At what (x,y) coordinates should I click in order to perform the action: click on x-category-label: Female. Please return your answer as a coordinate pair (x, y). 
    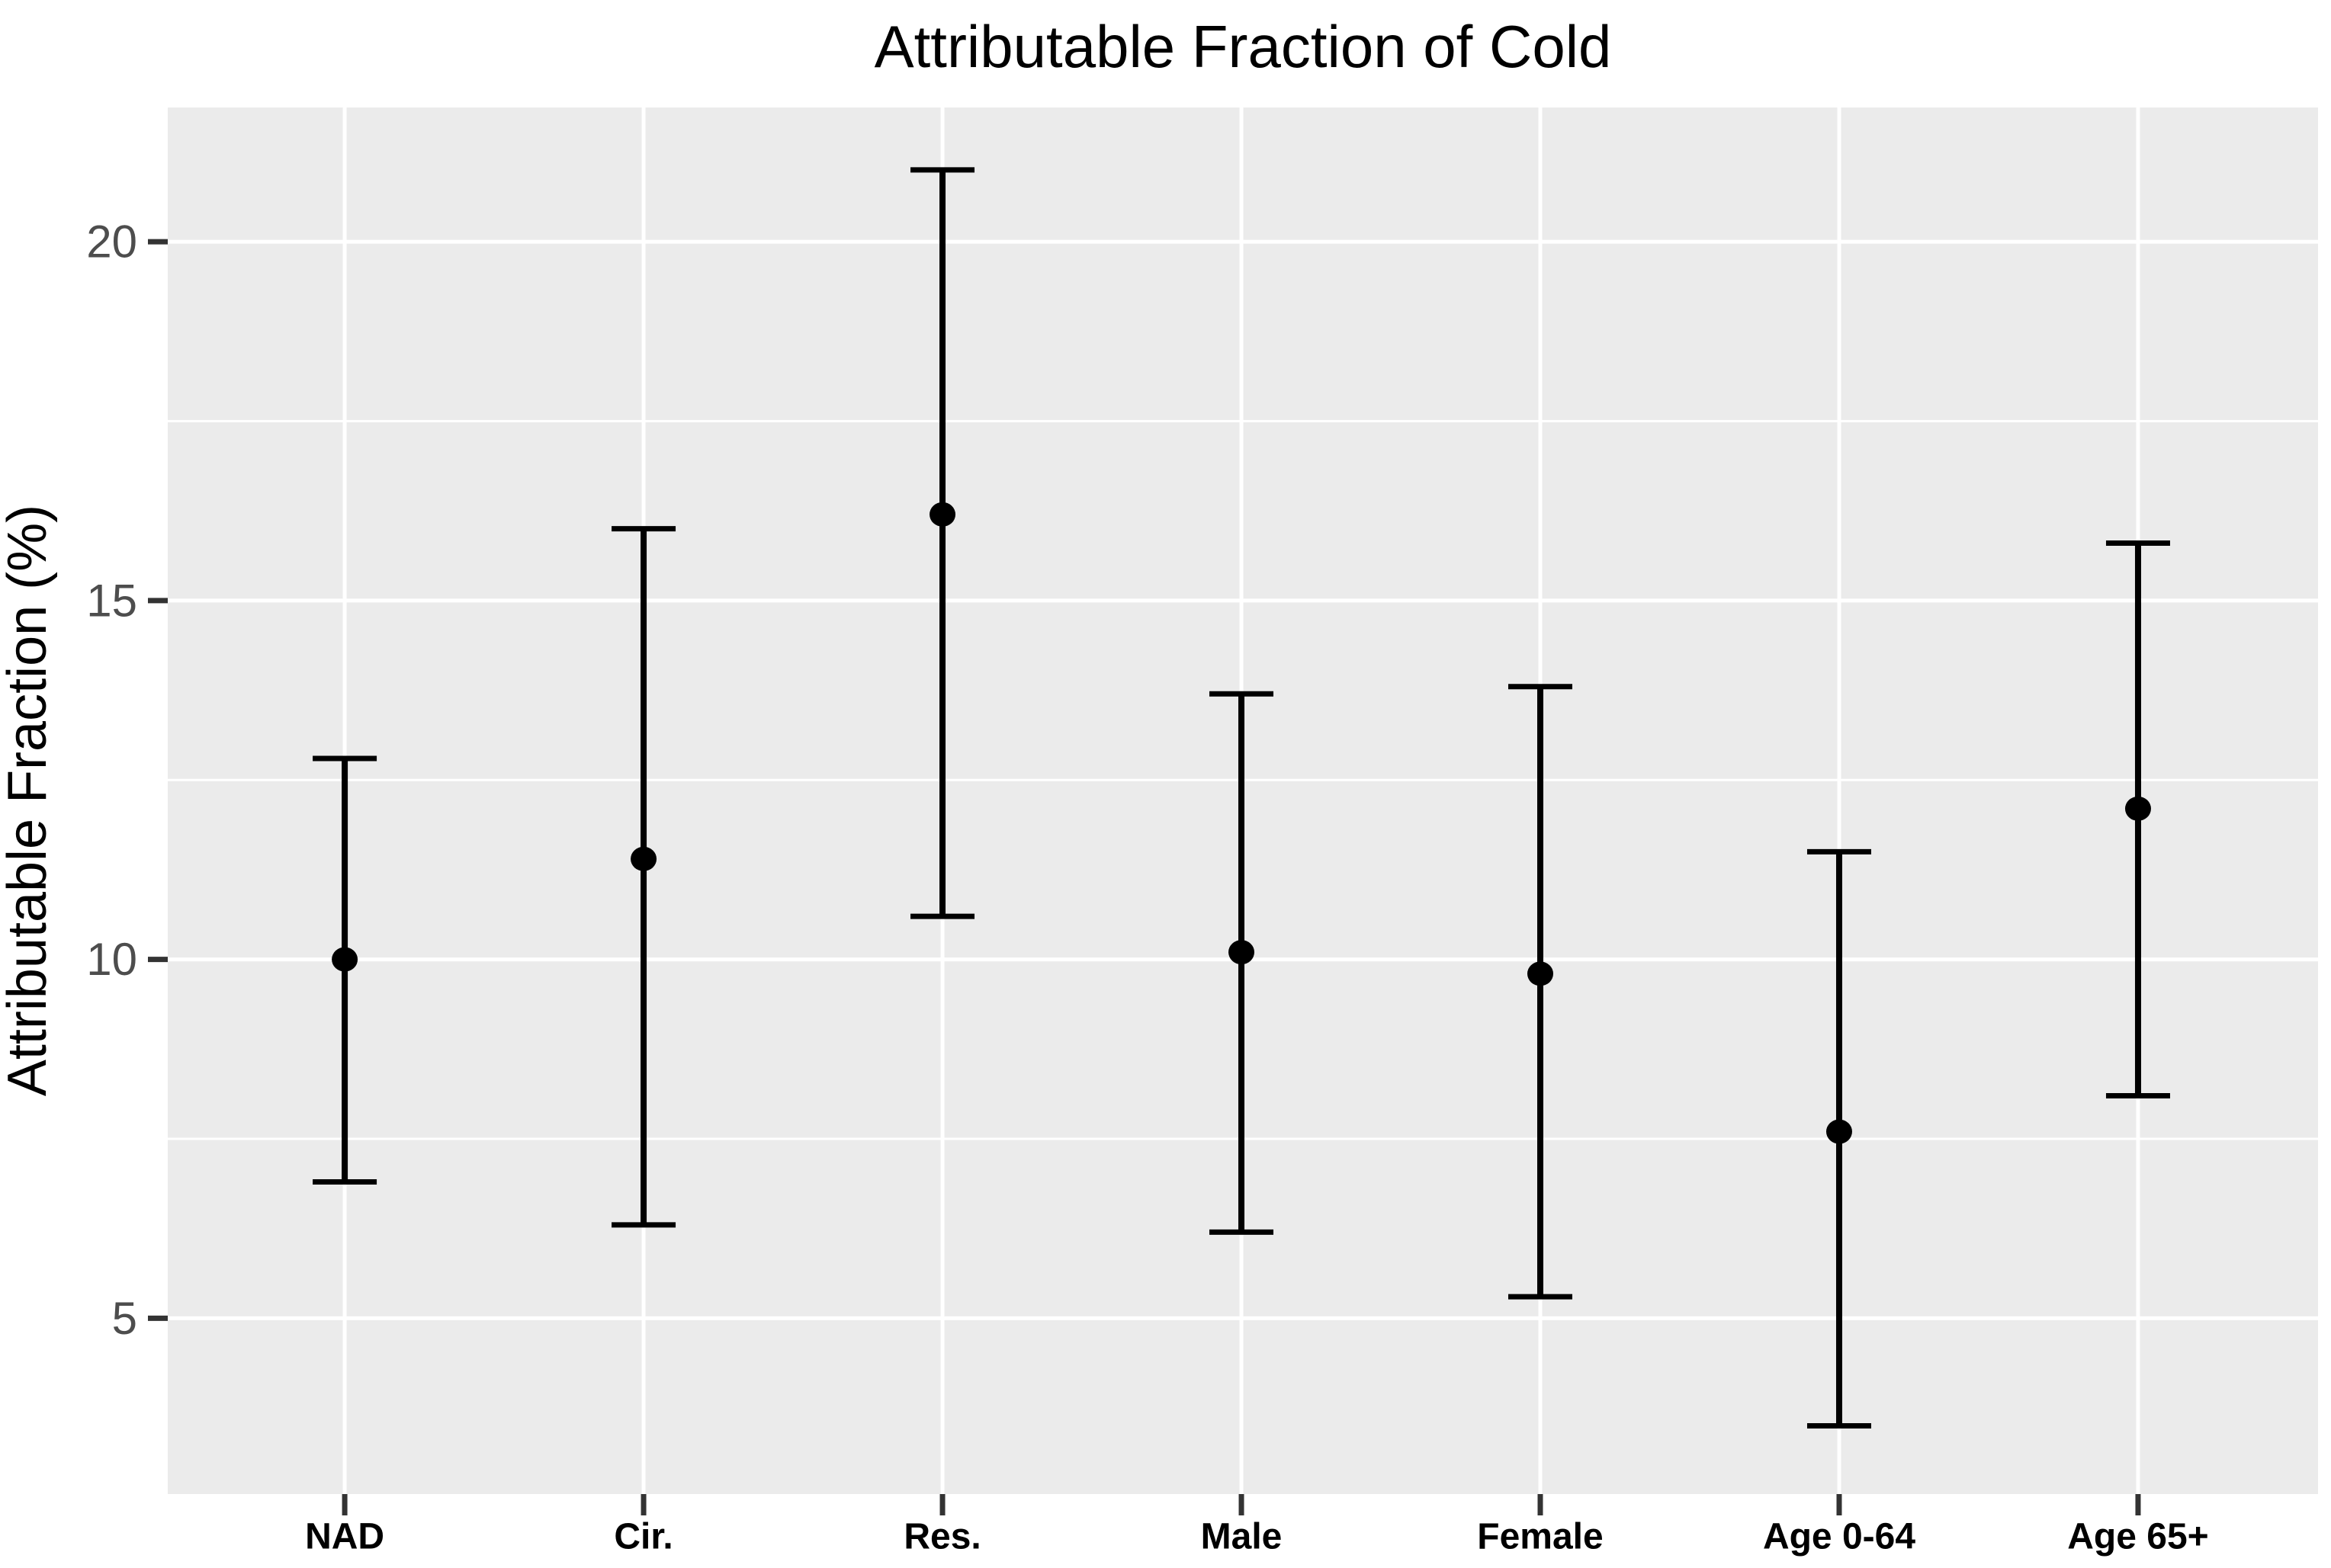
    Looking at the image, I should click on (1540, 1537).